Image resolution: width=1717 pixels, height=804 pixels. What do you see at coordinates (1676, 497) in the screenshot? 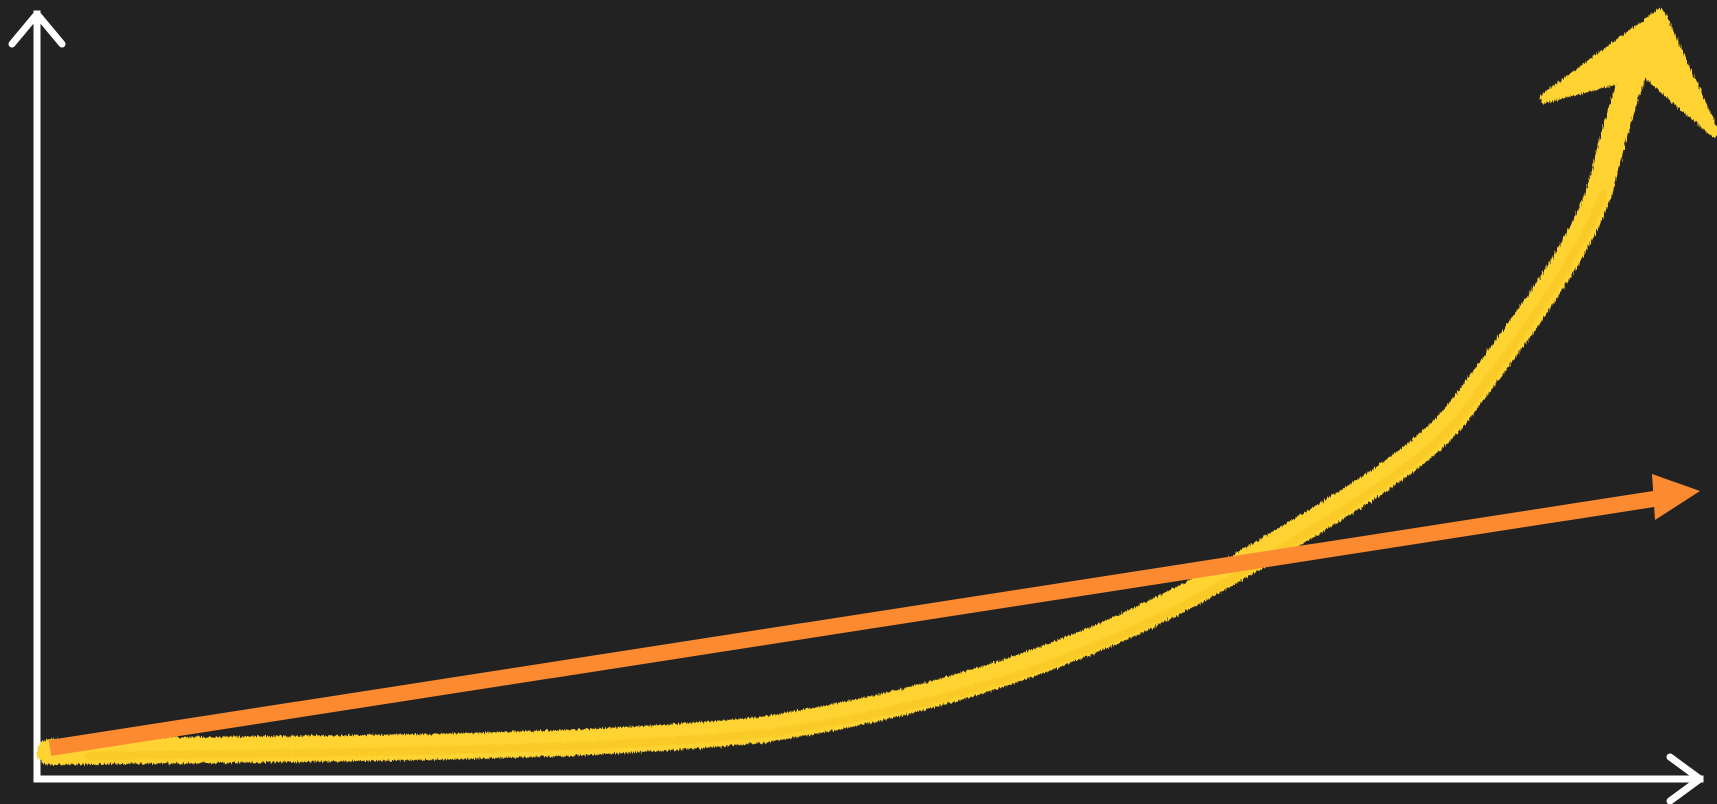
I see `linear-curve-arrowhead` at bounding box center [1676, 497].